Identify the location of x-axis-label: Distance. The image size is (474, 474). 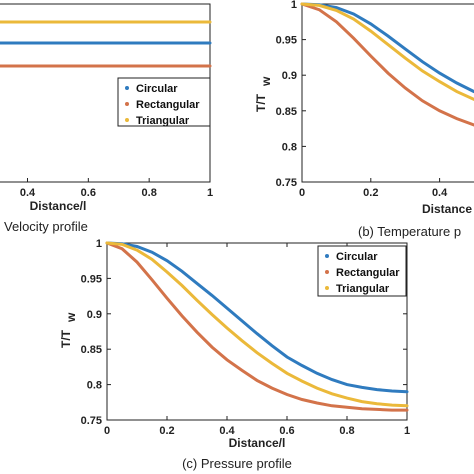
(447, 209).